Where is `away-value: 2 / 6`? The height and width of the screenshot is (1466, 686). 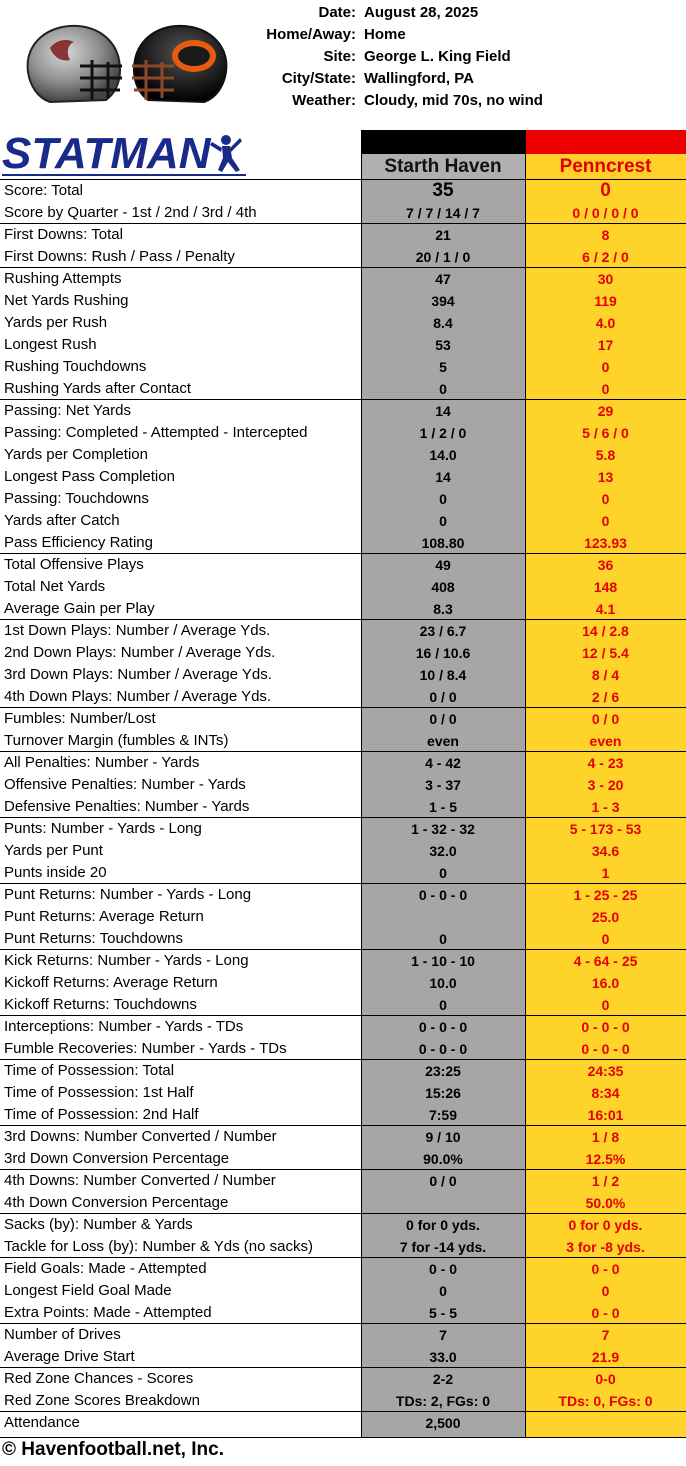
away-value: 2 / 6 is located at coordinates (605, 697).